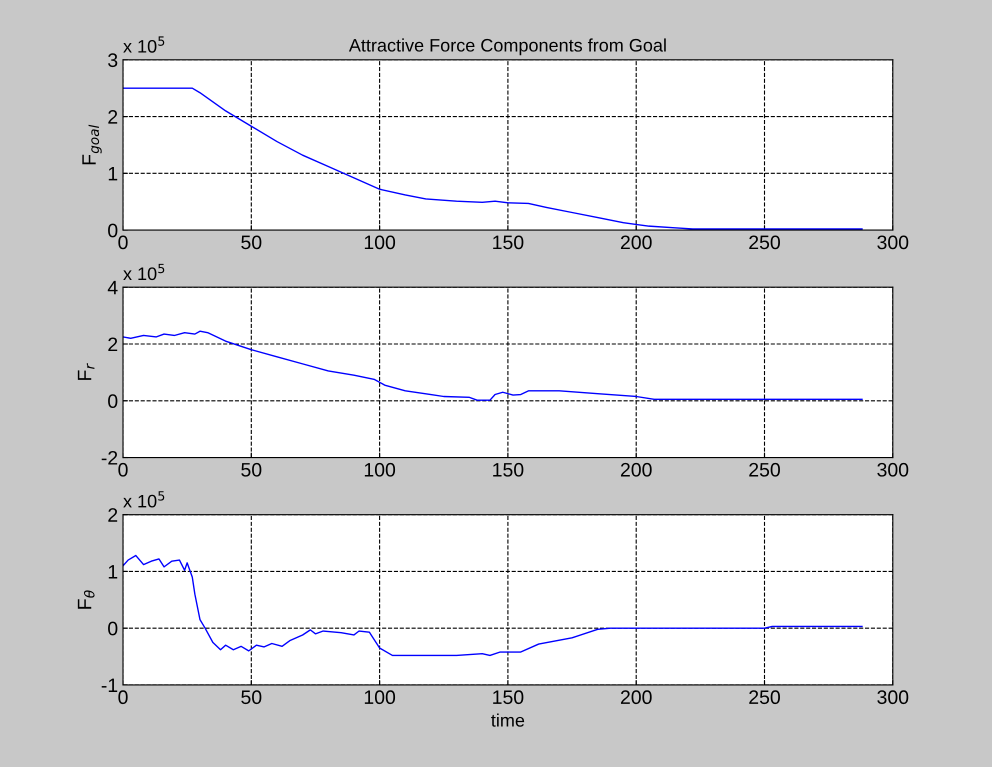  I want to click on y-tick-label: 3, so click(113, 60).